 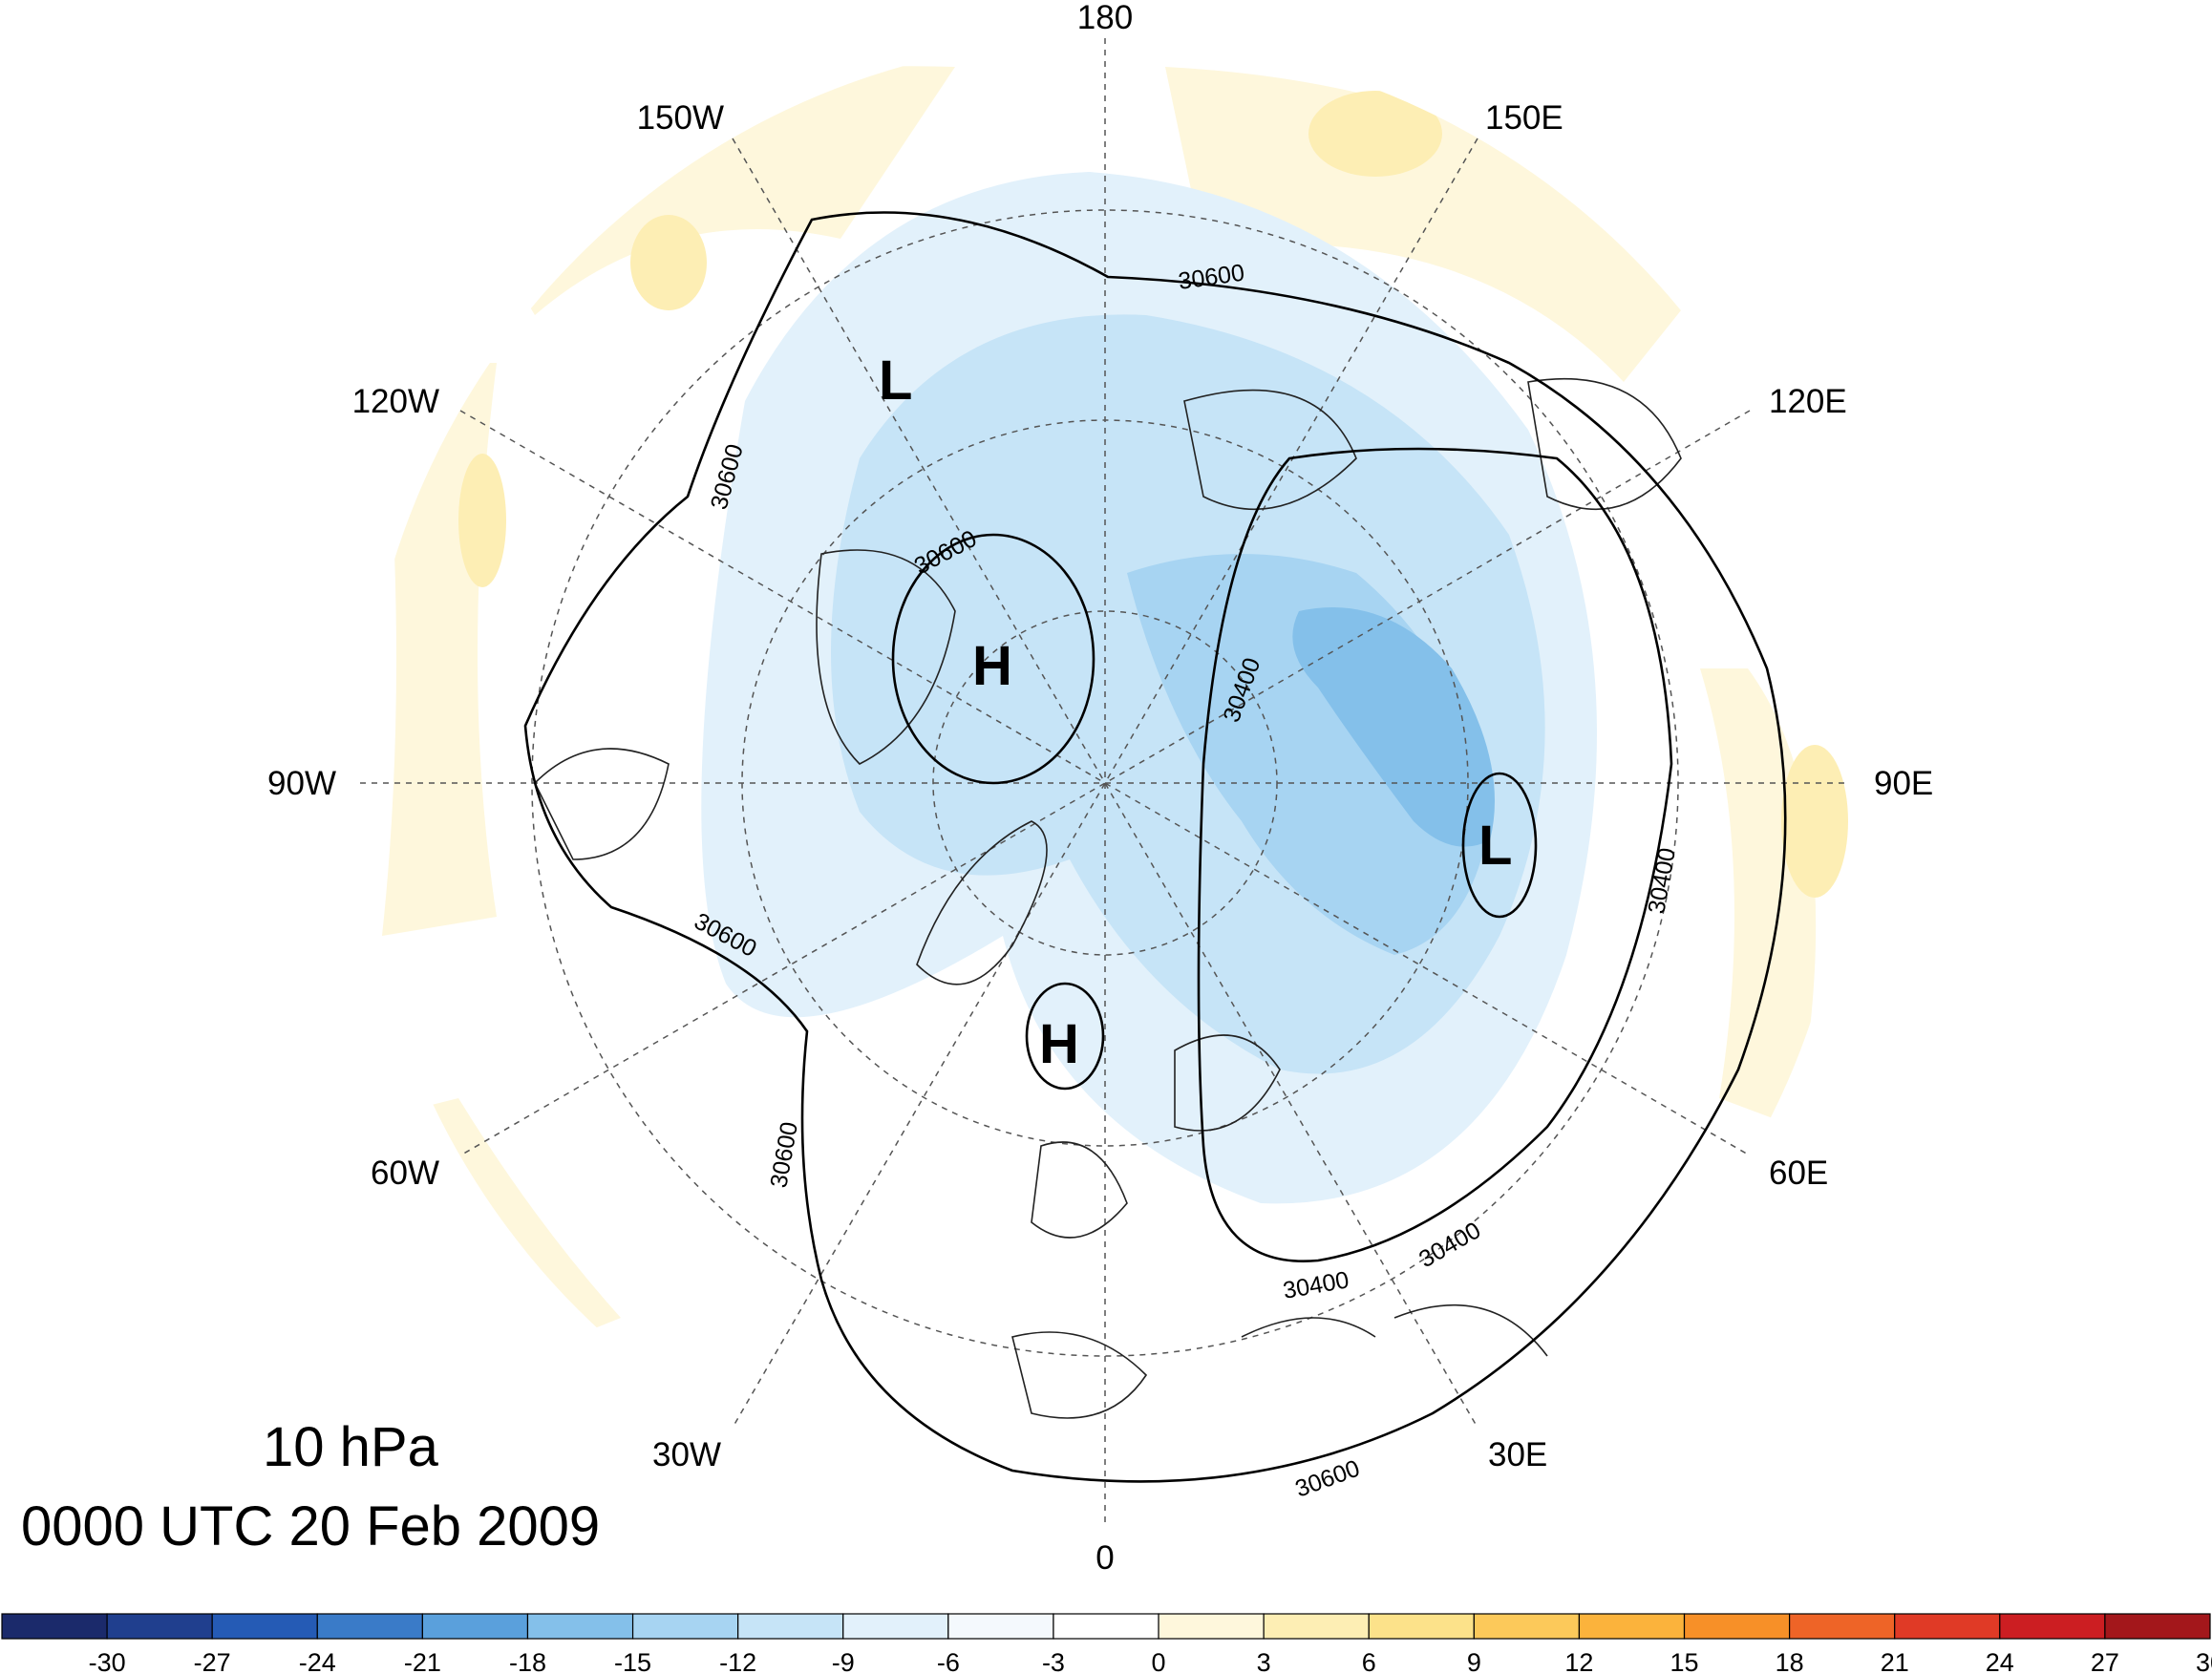 What do you see at coordinates (1895, 1661) in the screenshot?
I see `colorbar-tick-label: 21` at bounding box center [1895, 1661].